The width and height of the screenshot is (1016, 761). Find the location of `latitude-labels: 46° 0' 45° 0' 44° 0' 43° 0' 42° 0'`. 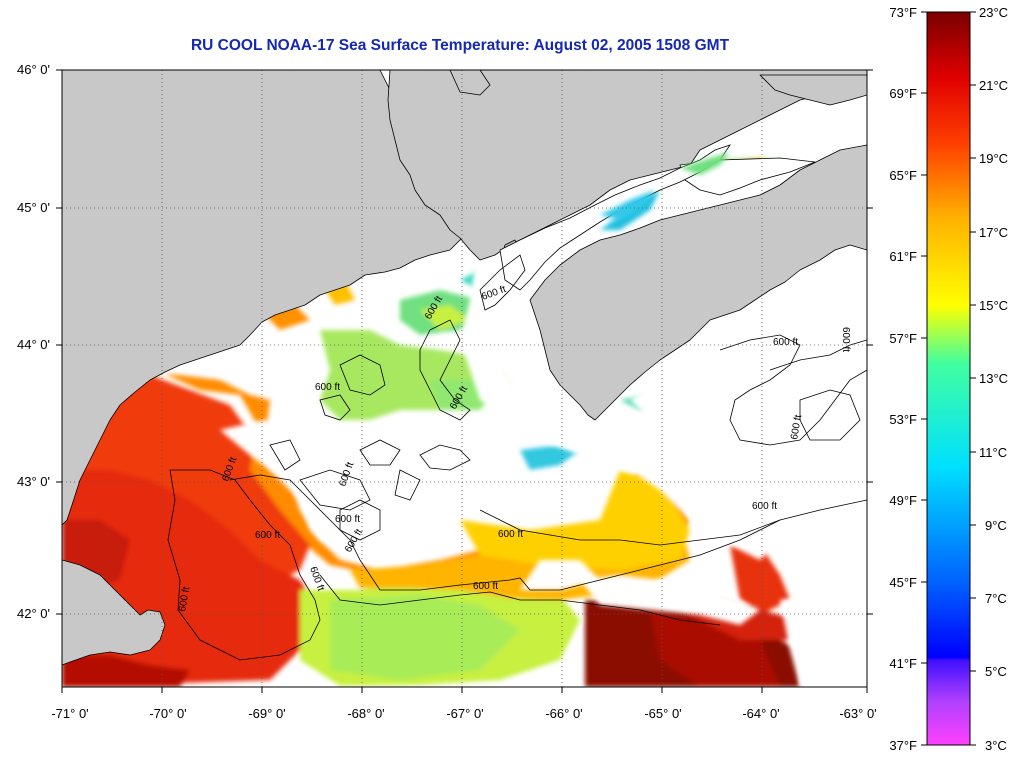

latitude-labels: 46° 0' 45° 0' 44° 0' 43° 0' 42° 0' is located at coordinates (33, 341).